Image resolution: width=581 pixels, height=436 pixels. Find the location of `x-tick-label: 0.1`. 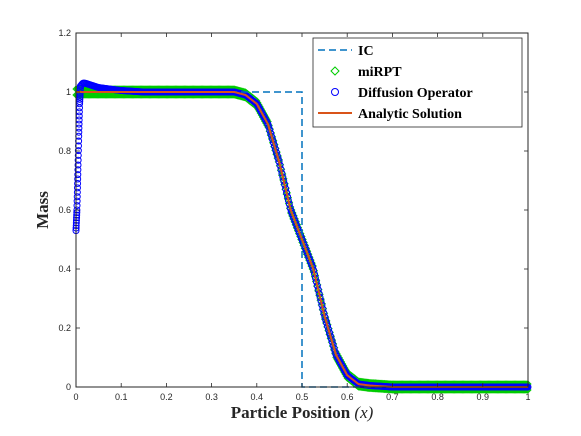

x-tick-label: 0.1 is located at coordinates (121, 397).